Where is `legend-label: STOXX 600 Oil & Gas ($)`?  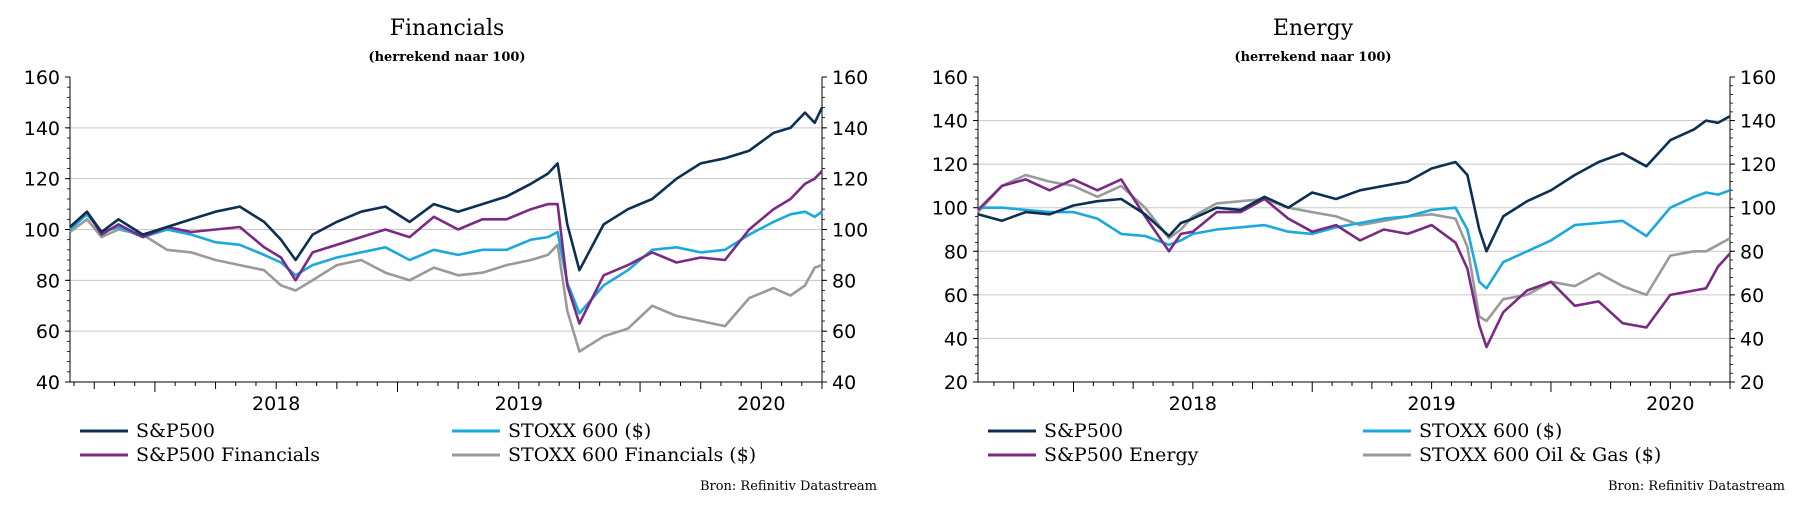
legend-label: STOXX 600 Oil & Gas ($) is located at coordinates (1540, 455).